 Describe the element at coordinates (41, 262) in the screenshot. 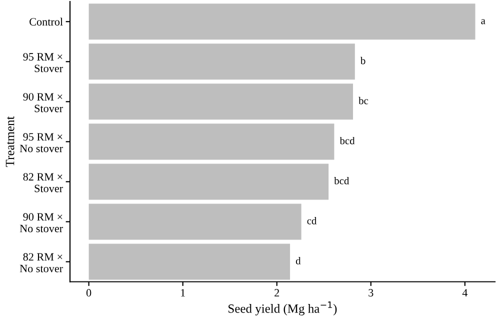

I see `y-tick-label: 82 RM × No stover` at that location.